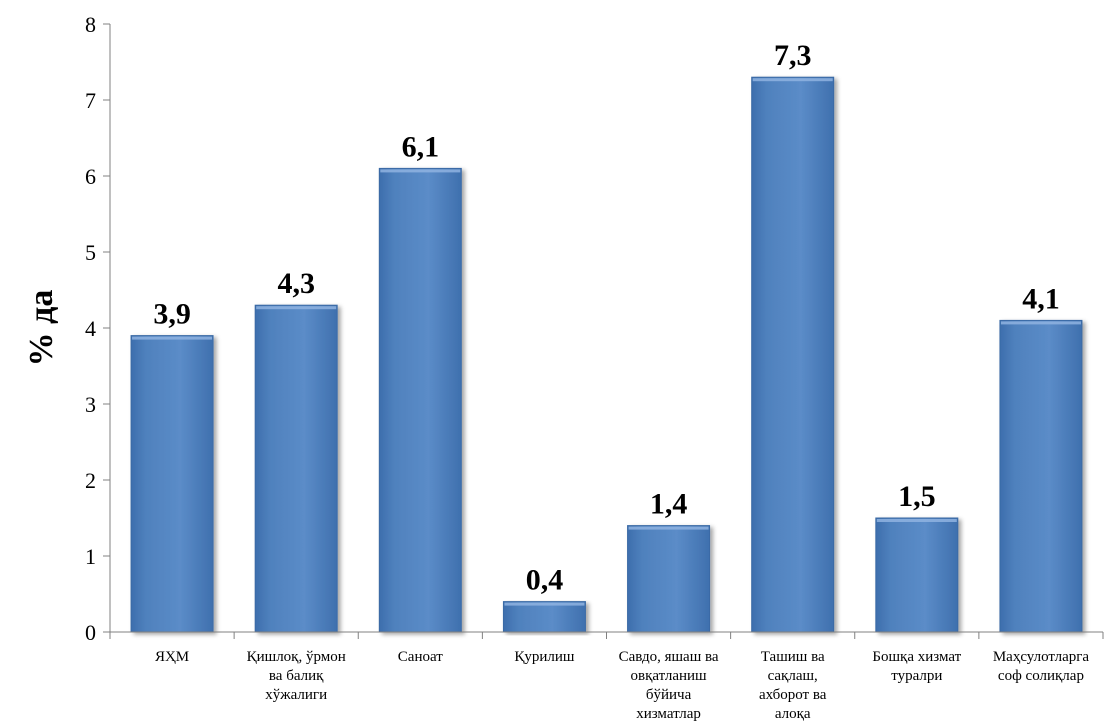  I want to click on x-category-label-line: Савдо, яшаш ва, so click(669, 657).